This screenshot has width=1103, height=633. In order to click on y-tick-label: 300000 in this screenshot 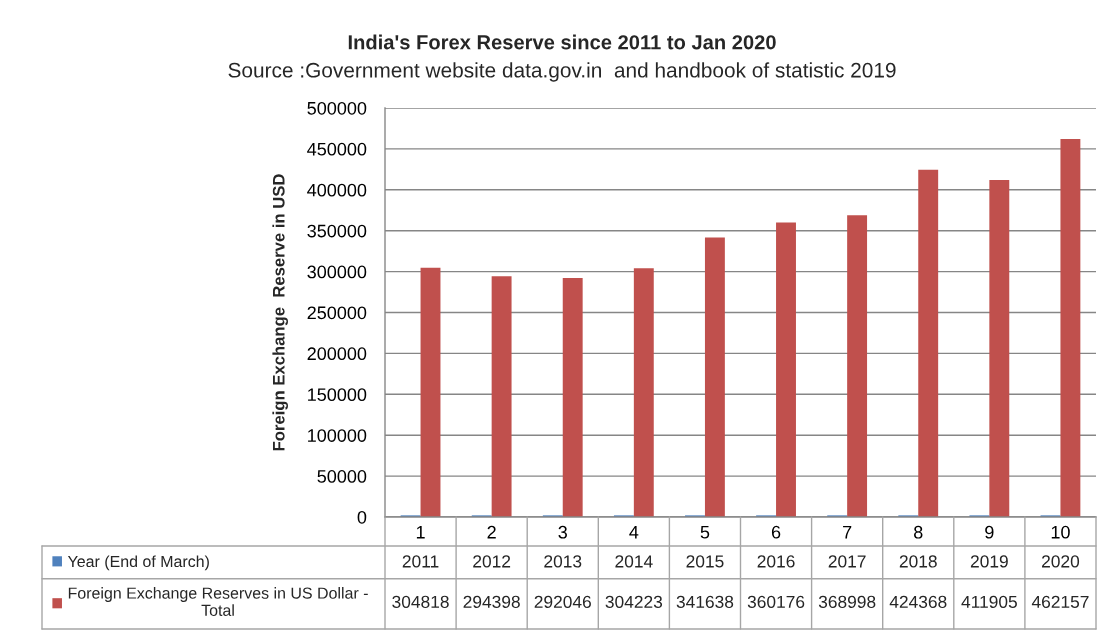, I will do `click(337, 272)`.